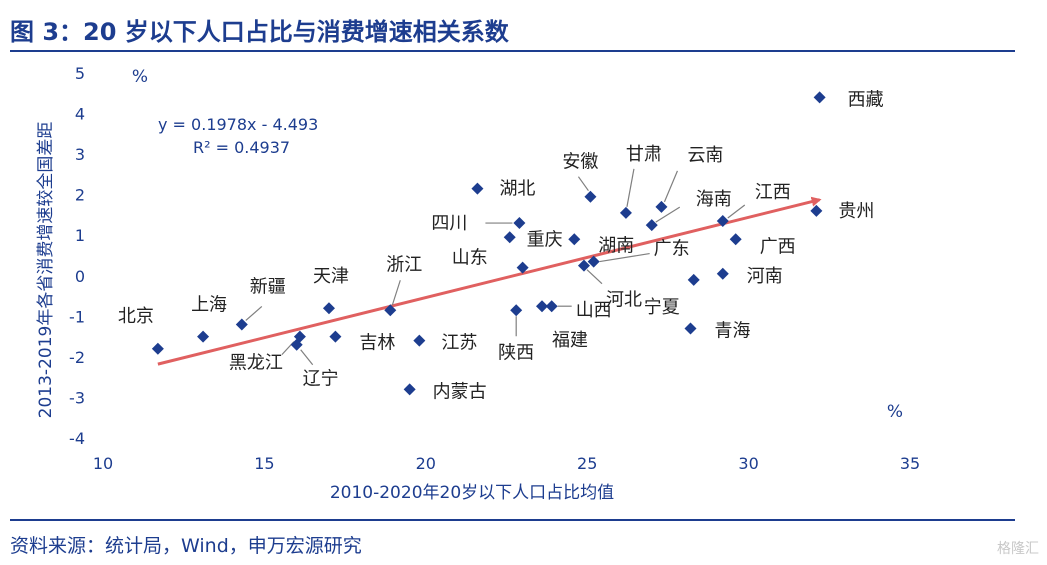  I want to click on point-label: 四川, so click(449, 223).